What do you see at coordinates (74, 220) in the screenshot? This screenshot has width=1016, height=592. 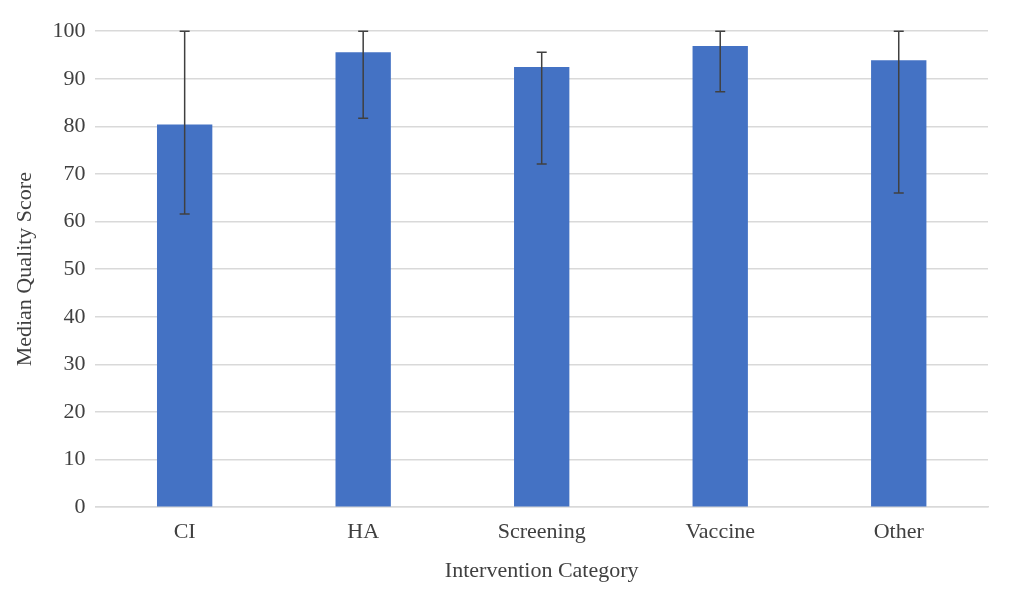 I see `y-tick-label: 60` at bounding box center [74, 220].